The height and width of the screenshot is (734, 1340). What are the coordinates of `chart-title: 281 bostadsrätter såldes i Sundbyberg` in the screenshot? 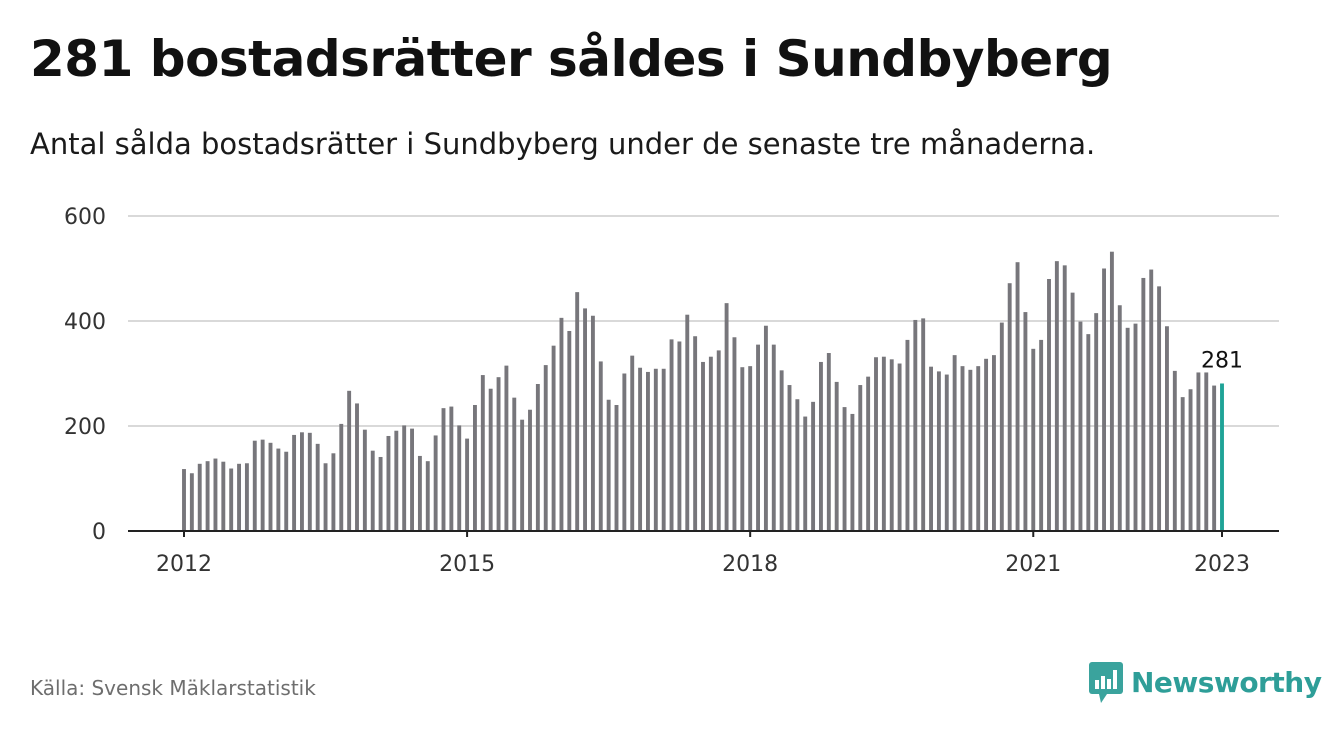 It's located at (571, 59).